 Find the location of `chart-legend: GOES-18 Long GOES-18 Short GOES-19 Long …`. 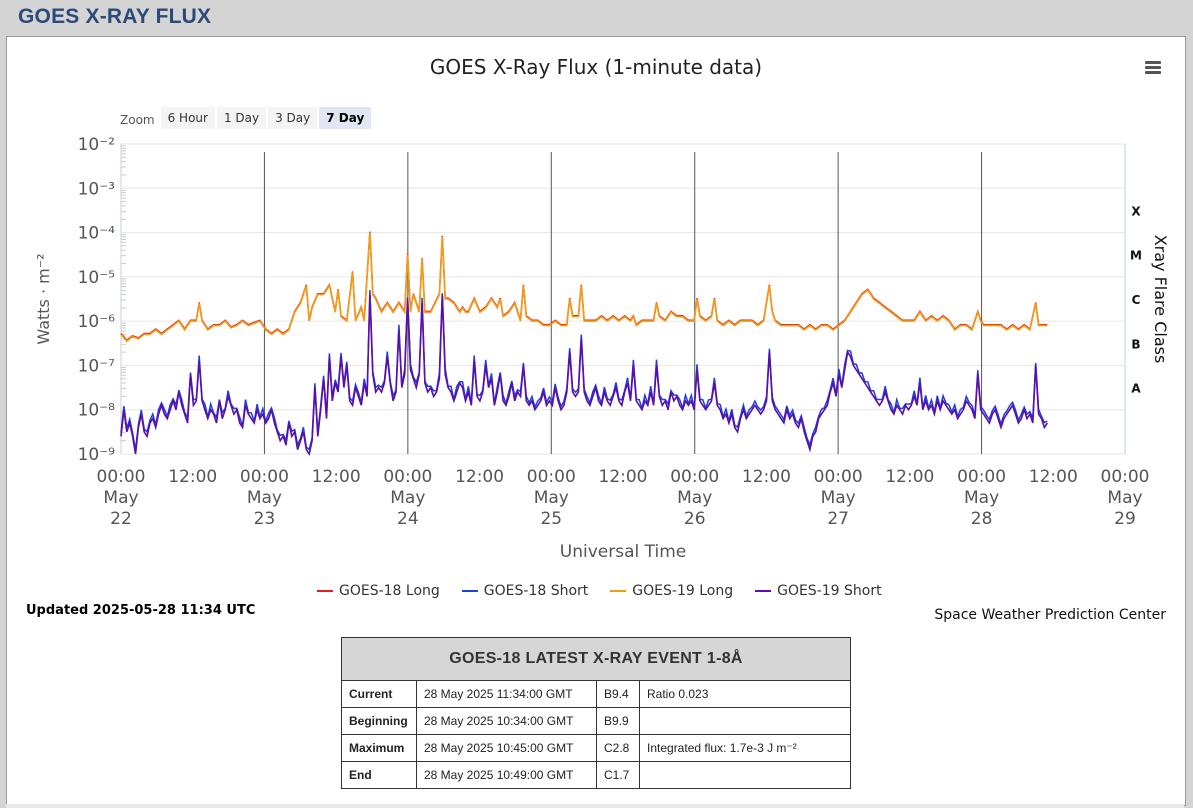

chart-legend: GOES-18 Long GOES-18 Short GOES-19 Long … is located at coordinates (610, 591).